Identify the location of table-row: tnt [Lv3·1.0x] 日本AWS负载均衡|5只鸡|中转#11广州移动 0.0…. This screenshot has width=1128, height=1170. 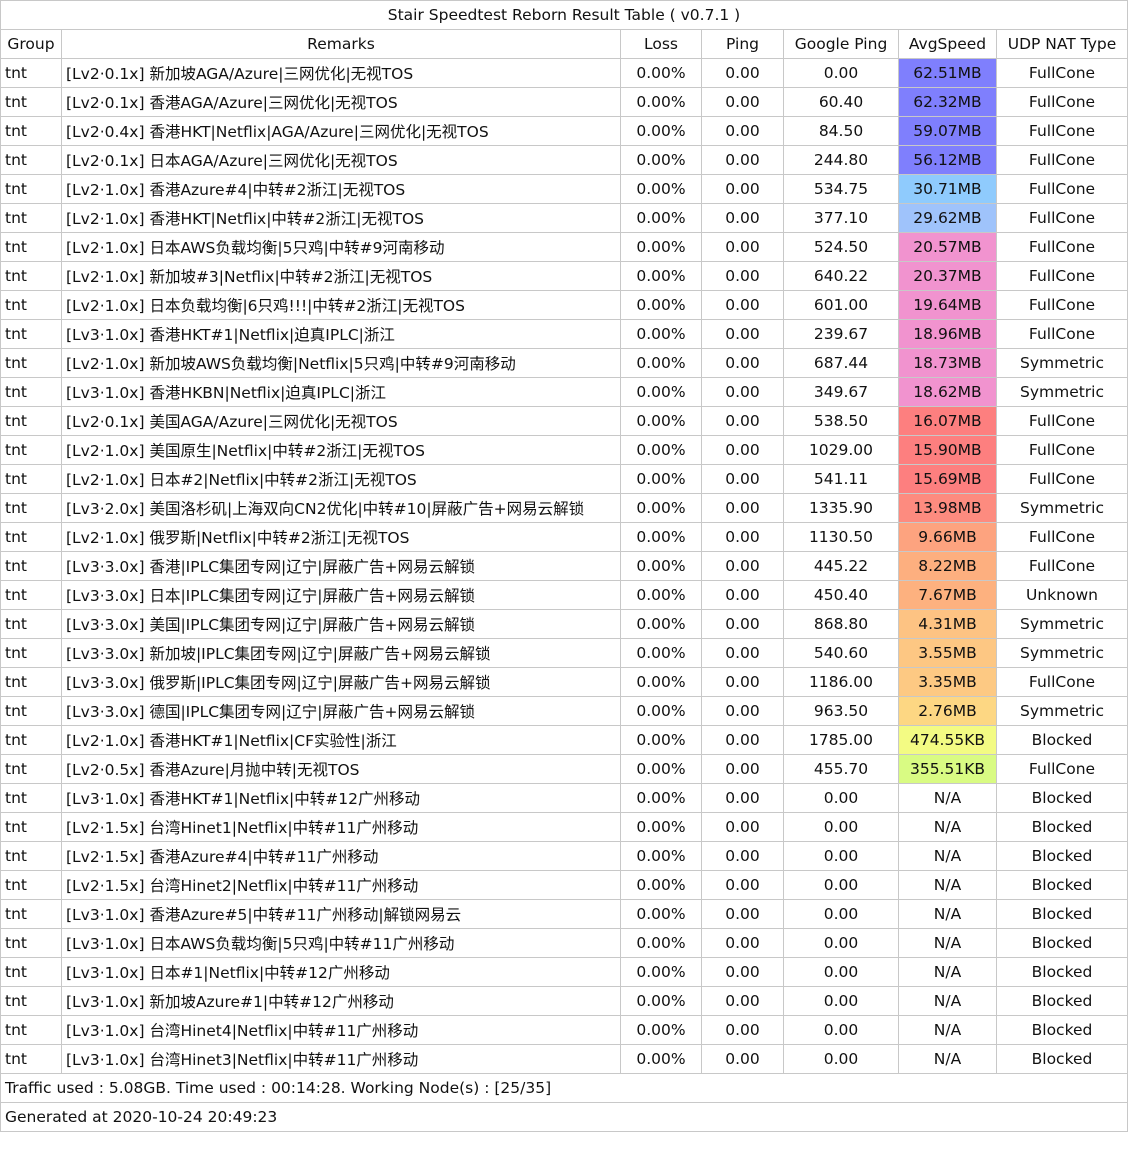
(564, 943).